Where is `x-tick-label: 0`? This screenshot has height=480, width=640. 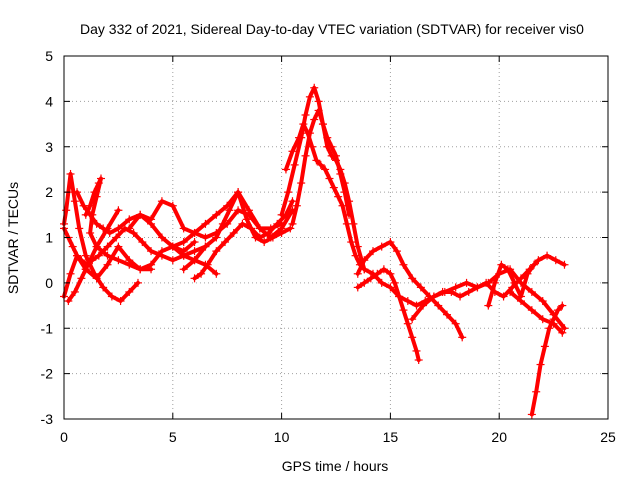
x-tick-label: 0 is located at coordinates (64, 437).